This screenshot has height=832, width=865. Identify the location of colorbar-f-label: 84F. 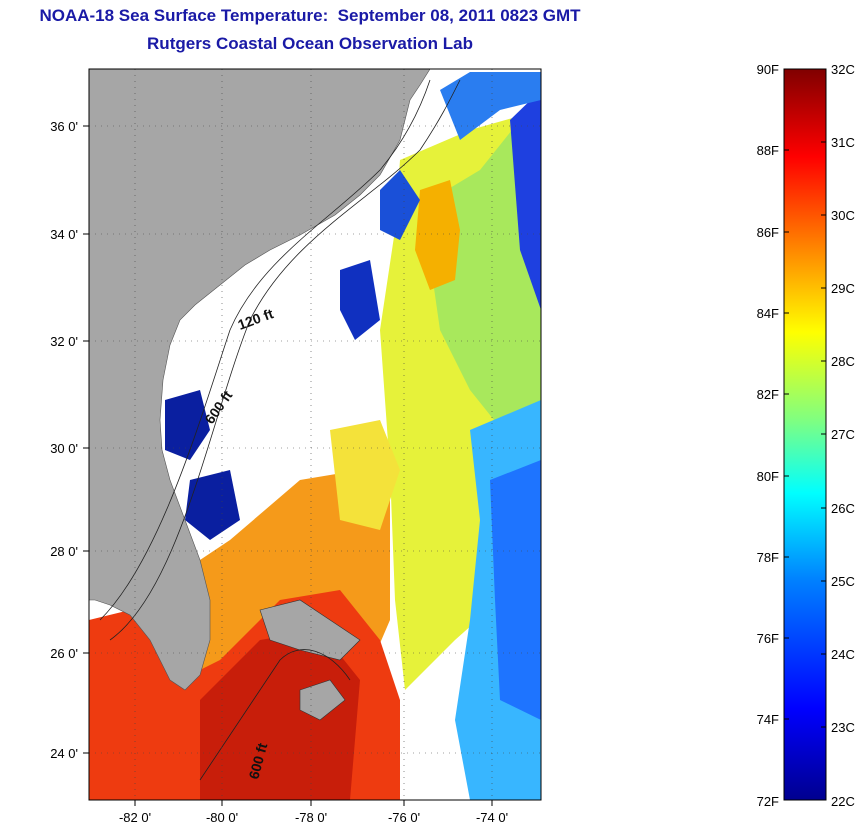
(768, 313).